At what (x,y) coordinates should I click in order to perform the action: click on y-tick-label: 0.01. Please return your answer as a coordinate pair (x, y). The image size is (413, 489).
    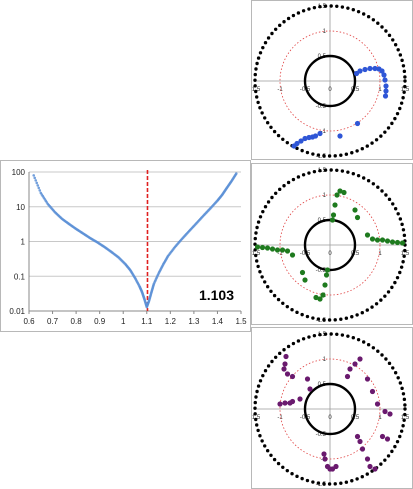
    Looking at the image, I should click on (17, 311).